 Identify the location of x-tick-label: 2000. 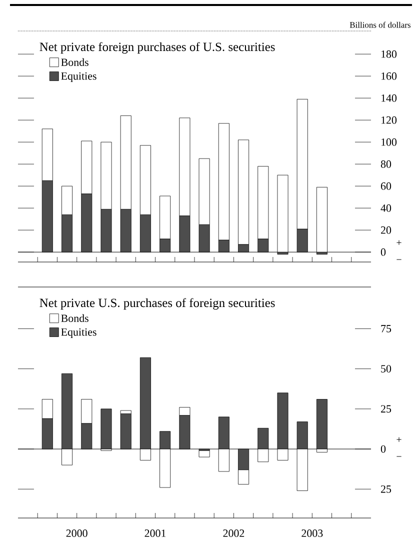
(77, 533).